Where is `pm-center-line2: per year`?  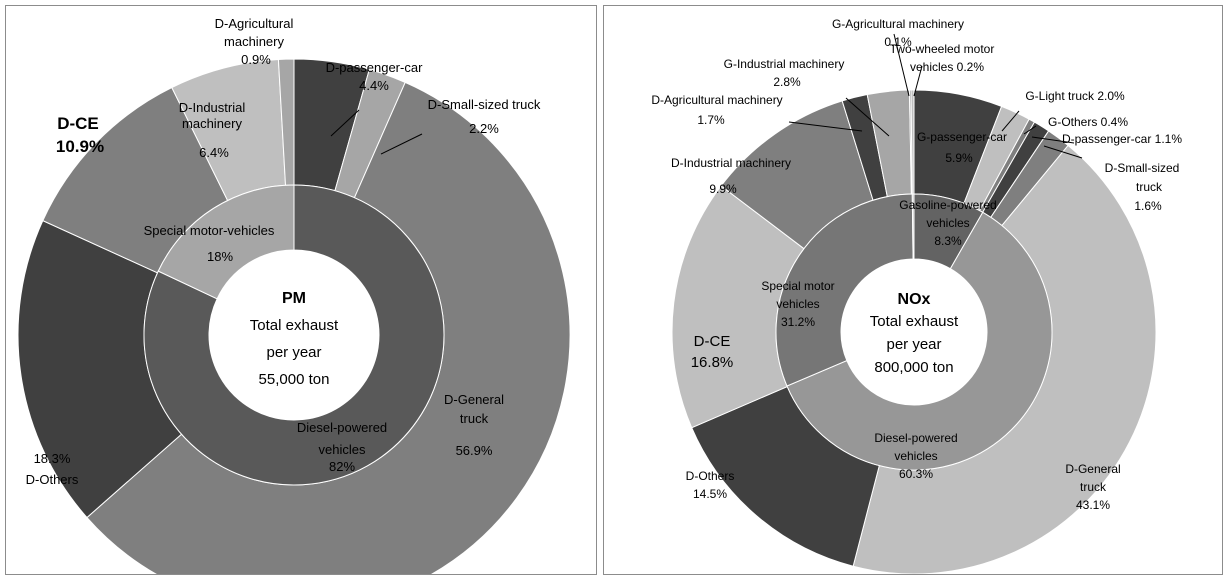
pm-center-line2: per year is located at coordinates (293, 352).